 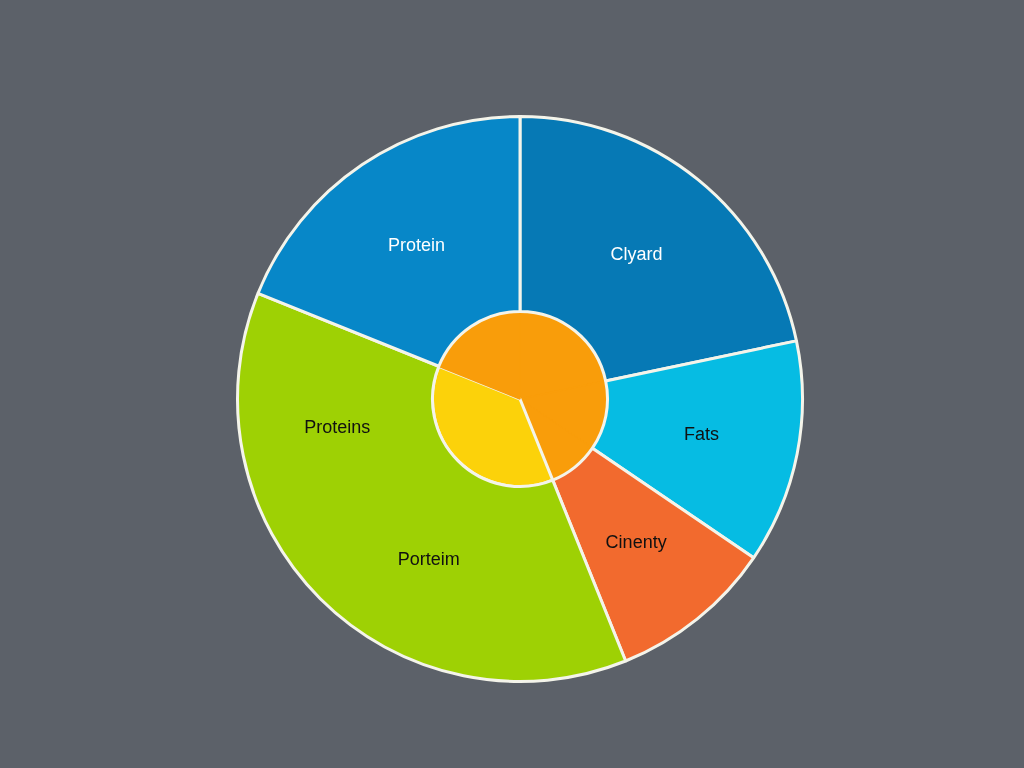 I want to click on slice-label: Fats, so click(x=702, y=433).